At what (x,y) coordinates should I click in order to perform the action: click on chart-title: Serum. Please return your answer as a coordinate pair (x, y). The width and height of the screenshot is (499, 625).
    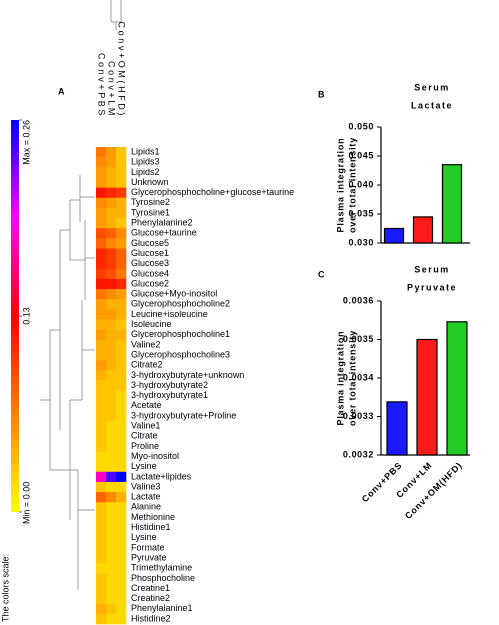
    Looking at the image, I should click on (432, 269).